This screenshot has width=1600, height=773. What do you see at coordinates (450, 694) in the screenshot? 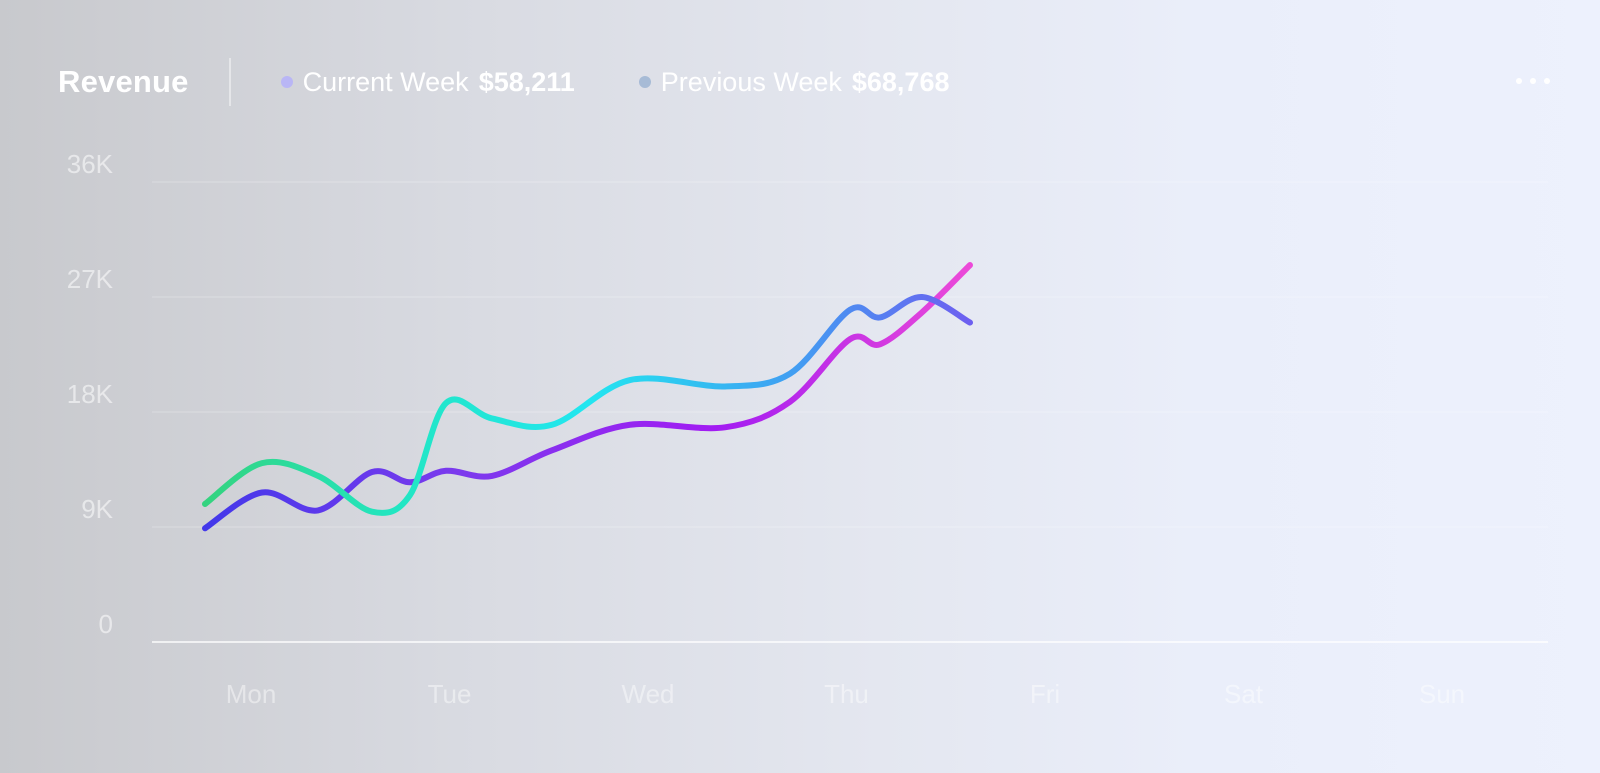
I see `x-tick-label: Tue` at bounding box center [450, 694].